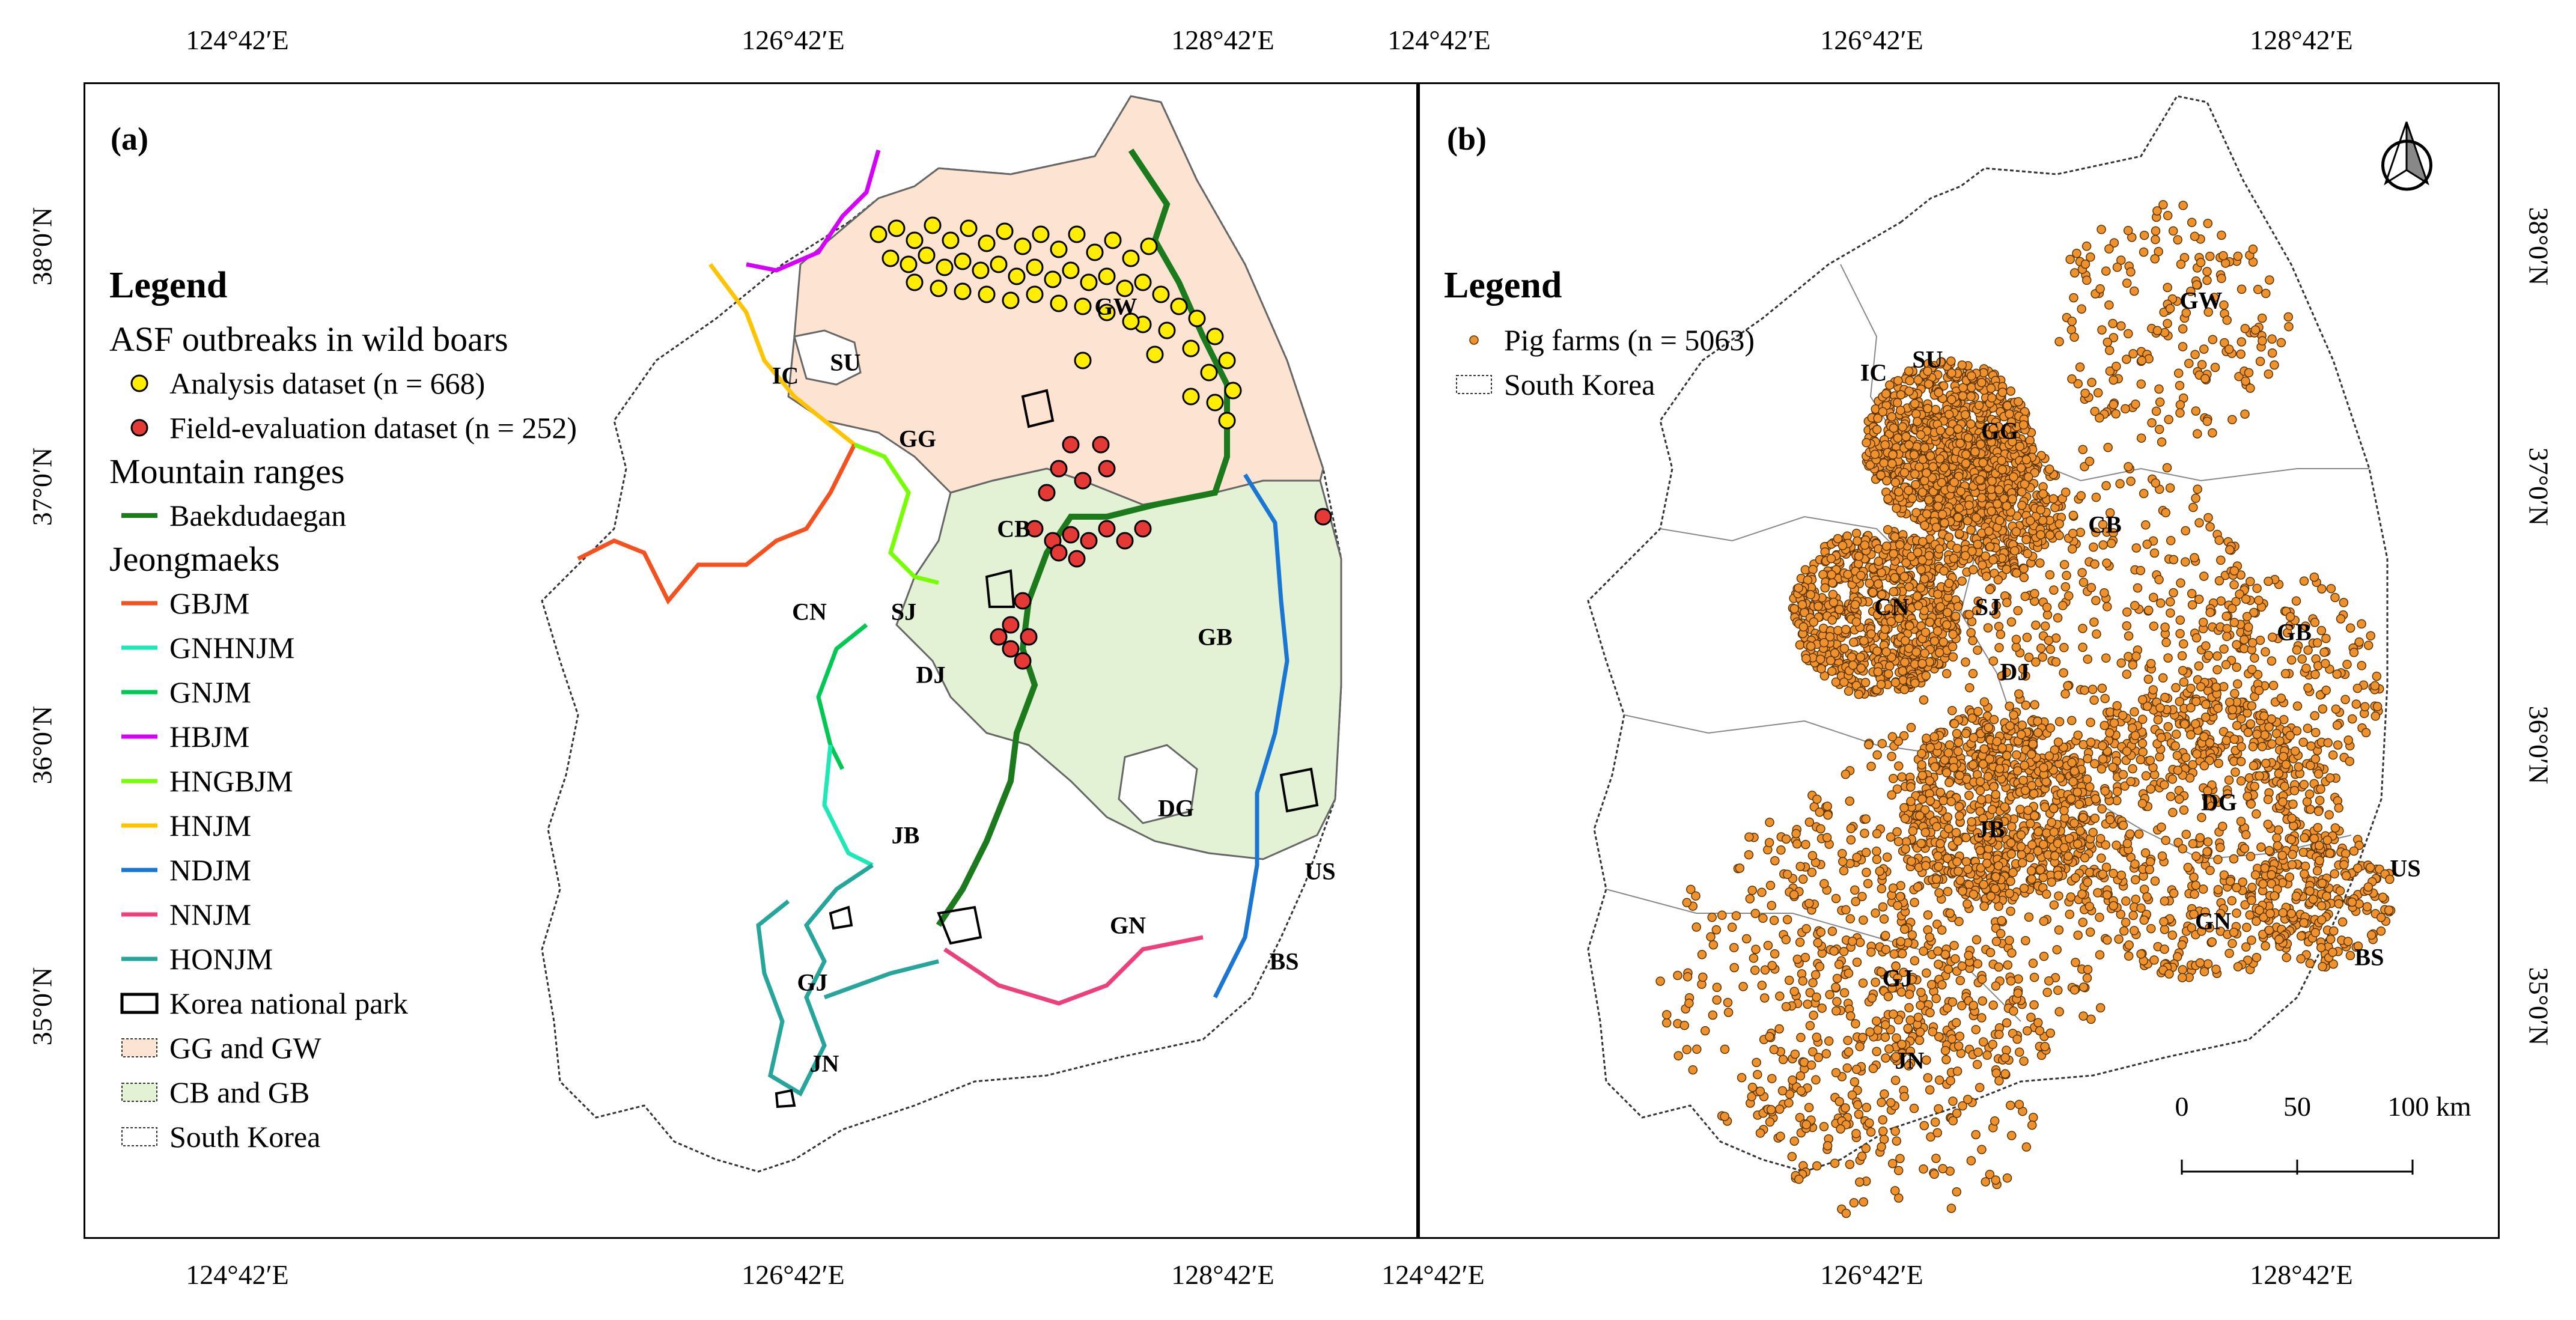 This screenshot has height=1320, width=2576. What do you see at coordinates (1284, 961) in the screenshot?
I see `region-label-a: BS` at bounding box center [1284, 961].